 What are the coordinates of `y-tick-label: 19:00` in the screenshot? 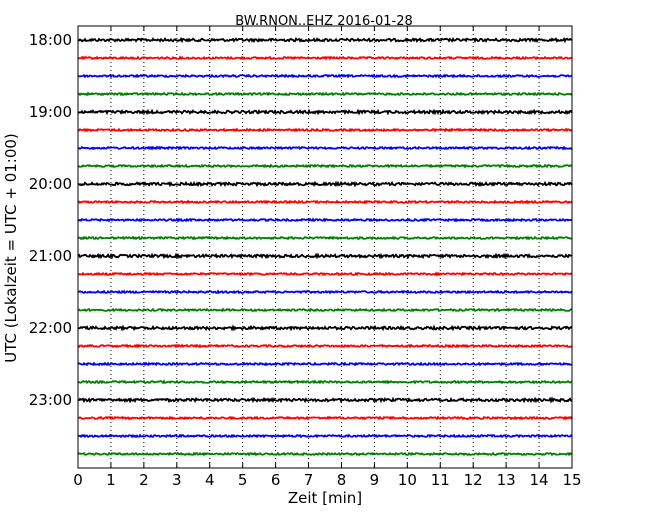 It's located at (50, 112).